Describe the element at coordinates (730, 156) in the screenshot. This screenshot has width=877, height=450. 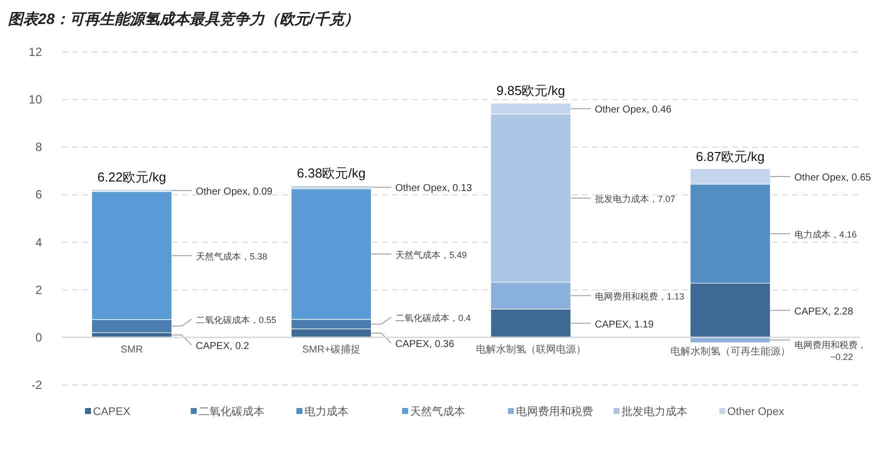
I see `total-label: 6.87欧元/kg` at that location.